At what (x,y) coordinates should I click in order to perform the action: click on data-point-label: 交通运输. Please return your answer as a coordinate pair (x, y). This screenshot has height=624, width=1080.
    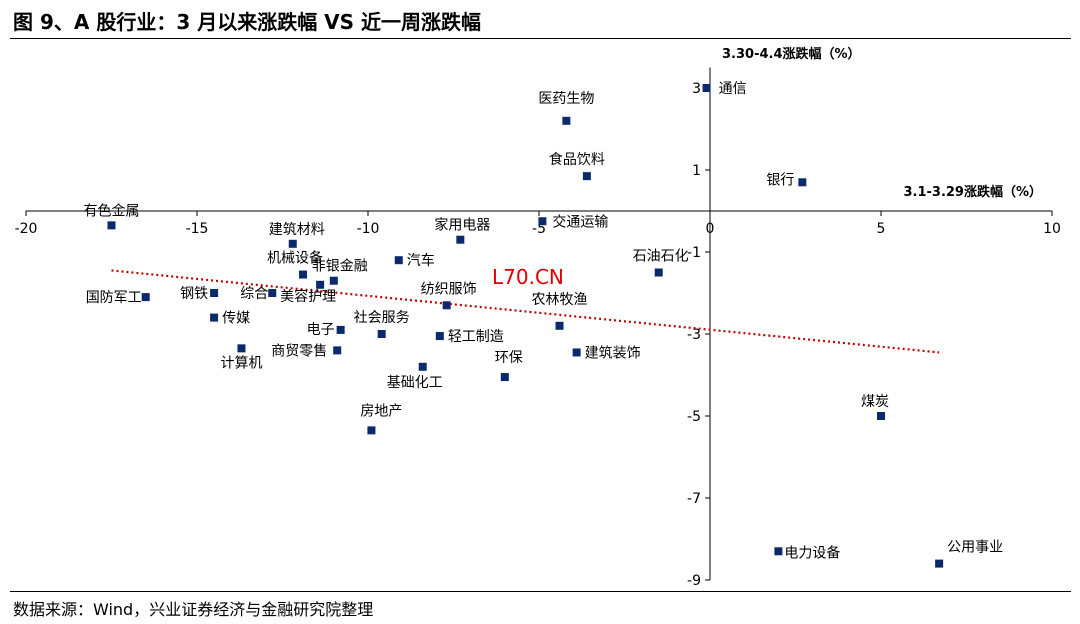
    Looking at the image, I should click on (580, 221).